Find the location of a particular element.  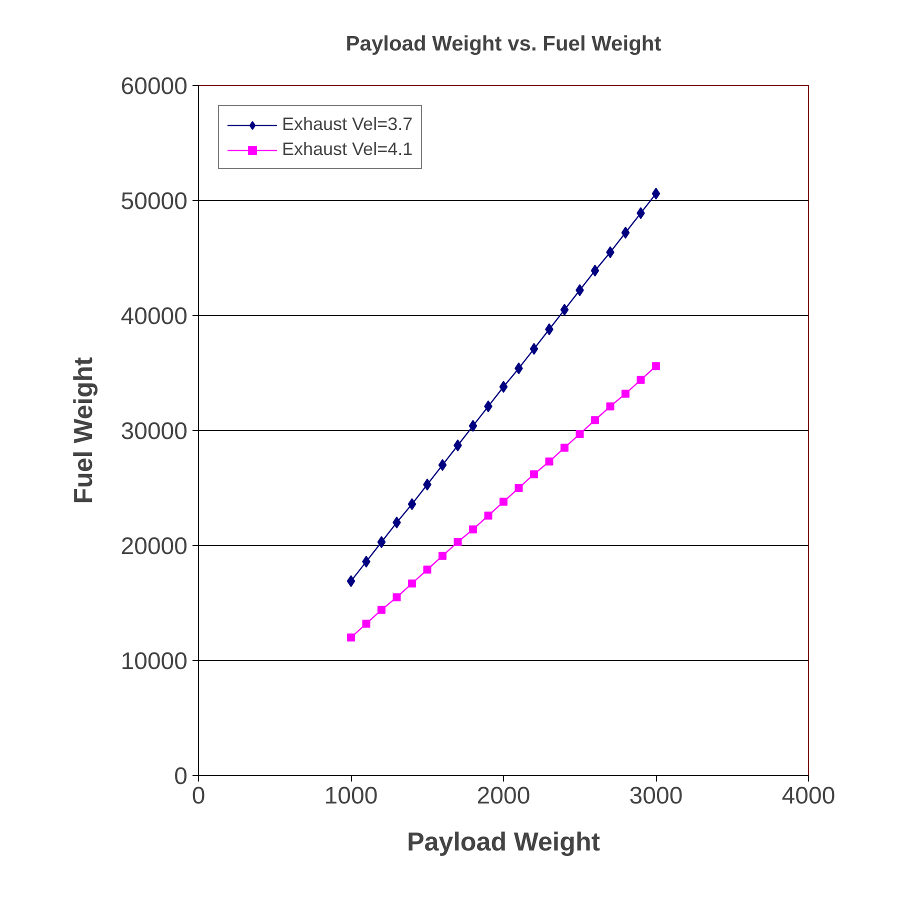

y-tick-label: 30000 is located at coordinates (154, 431).